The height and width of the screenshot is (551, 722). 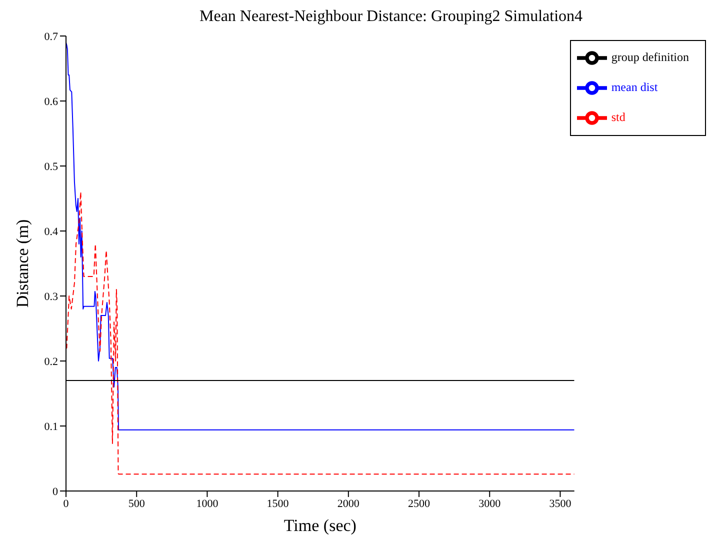 I want to click on y-tick-label: 0.1, so click(x=51, y=426).